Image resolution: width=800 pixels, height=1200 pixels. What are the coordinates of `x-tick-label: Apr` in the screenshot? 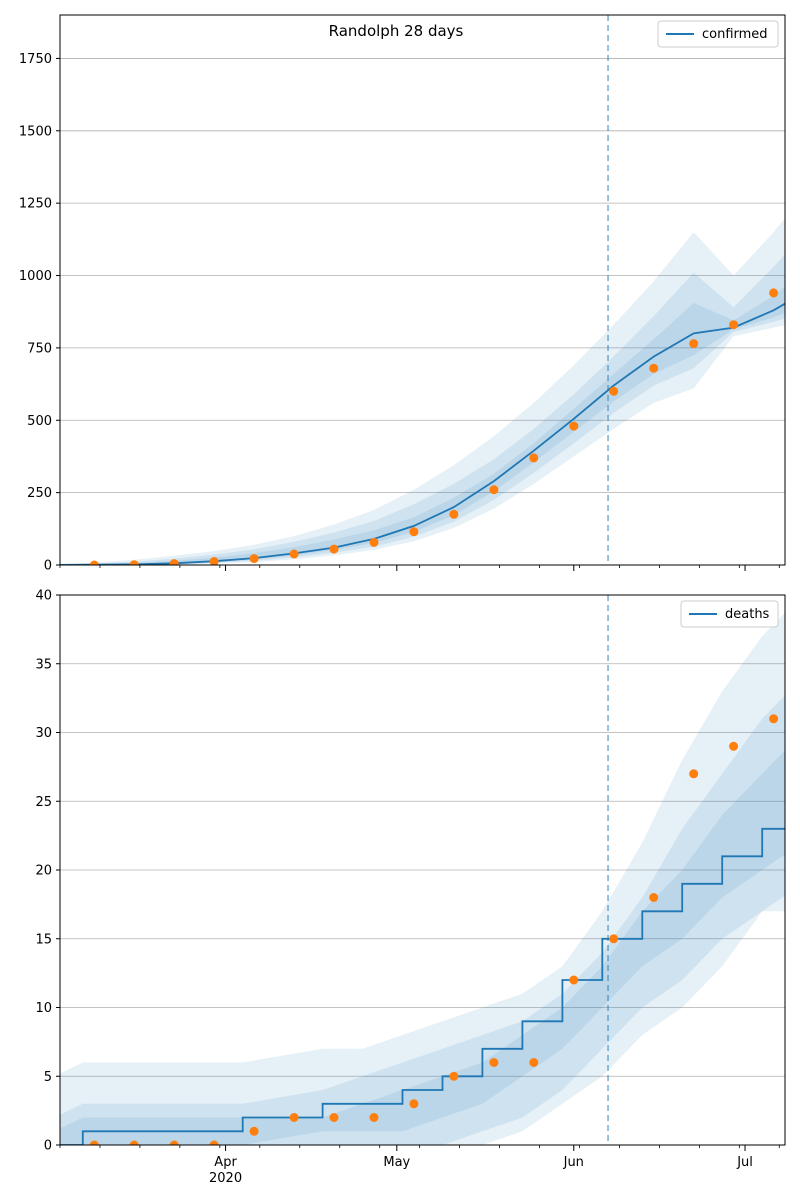 It's located at (225, 1162).